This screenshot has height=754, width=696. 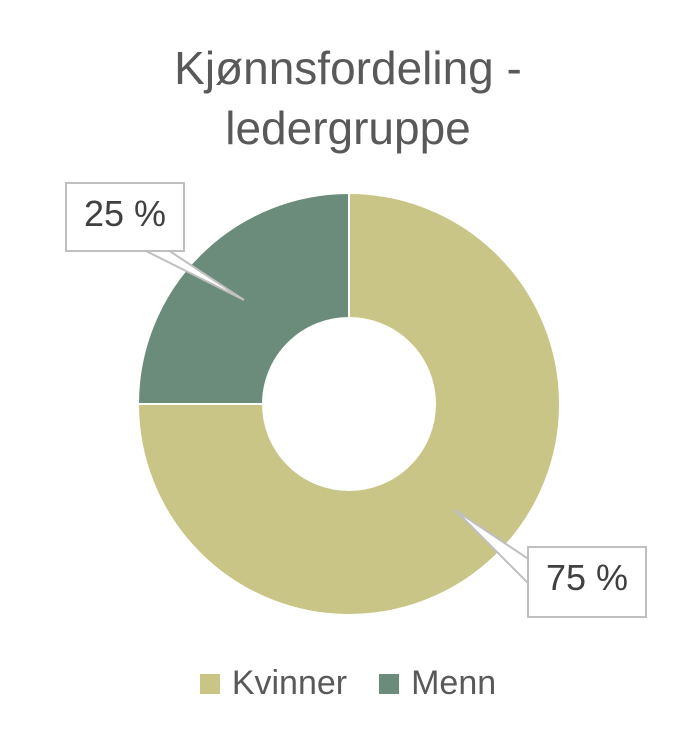 What do you see at coordinates (348, 128) in the screenshot?
I see `title-line-2: ledergruppe` at bounding box center [348, 128].